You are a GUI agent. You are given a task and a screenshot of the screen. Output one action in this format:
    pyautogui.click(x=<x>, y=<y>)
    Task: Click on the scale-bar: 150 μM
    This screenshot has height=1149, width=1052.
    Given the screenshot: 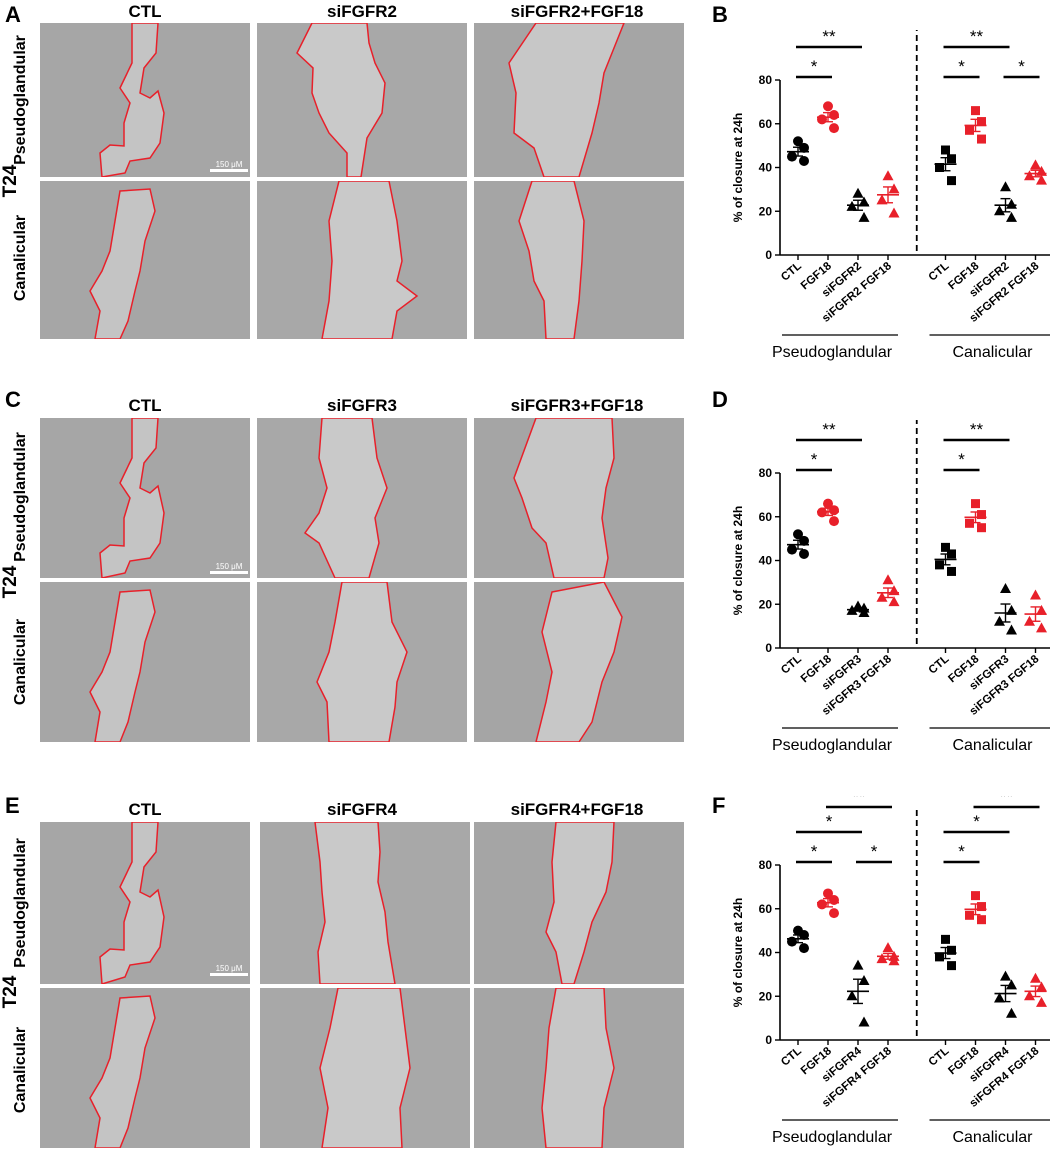 What is the action you would take?
    pyautogui.click(x=229, y=166)
    